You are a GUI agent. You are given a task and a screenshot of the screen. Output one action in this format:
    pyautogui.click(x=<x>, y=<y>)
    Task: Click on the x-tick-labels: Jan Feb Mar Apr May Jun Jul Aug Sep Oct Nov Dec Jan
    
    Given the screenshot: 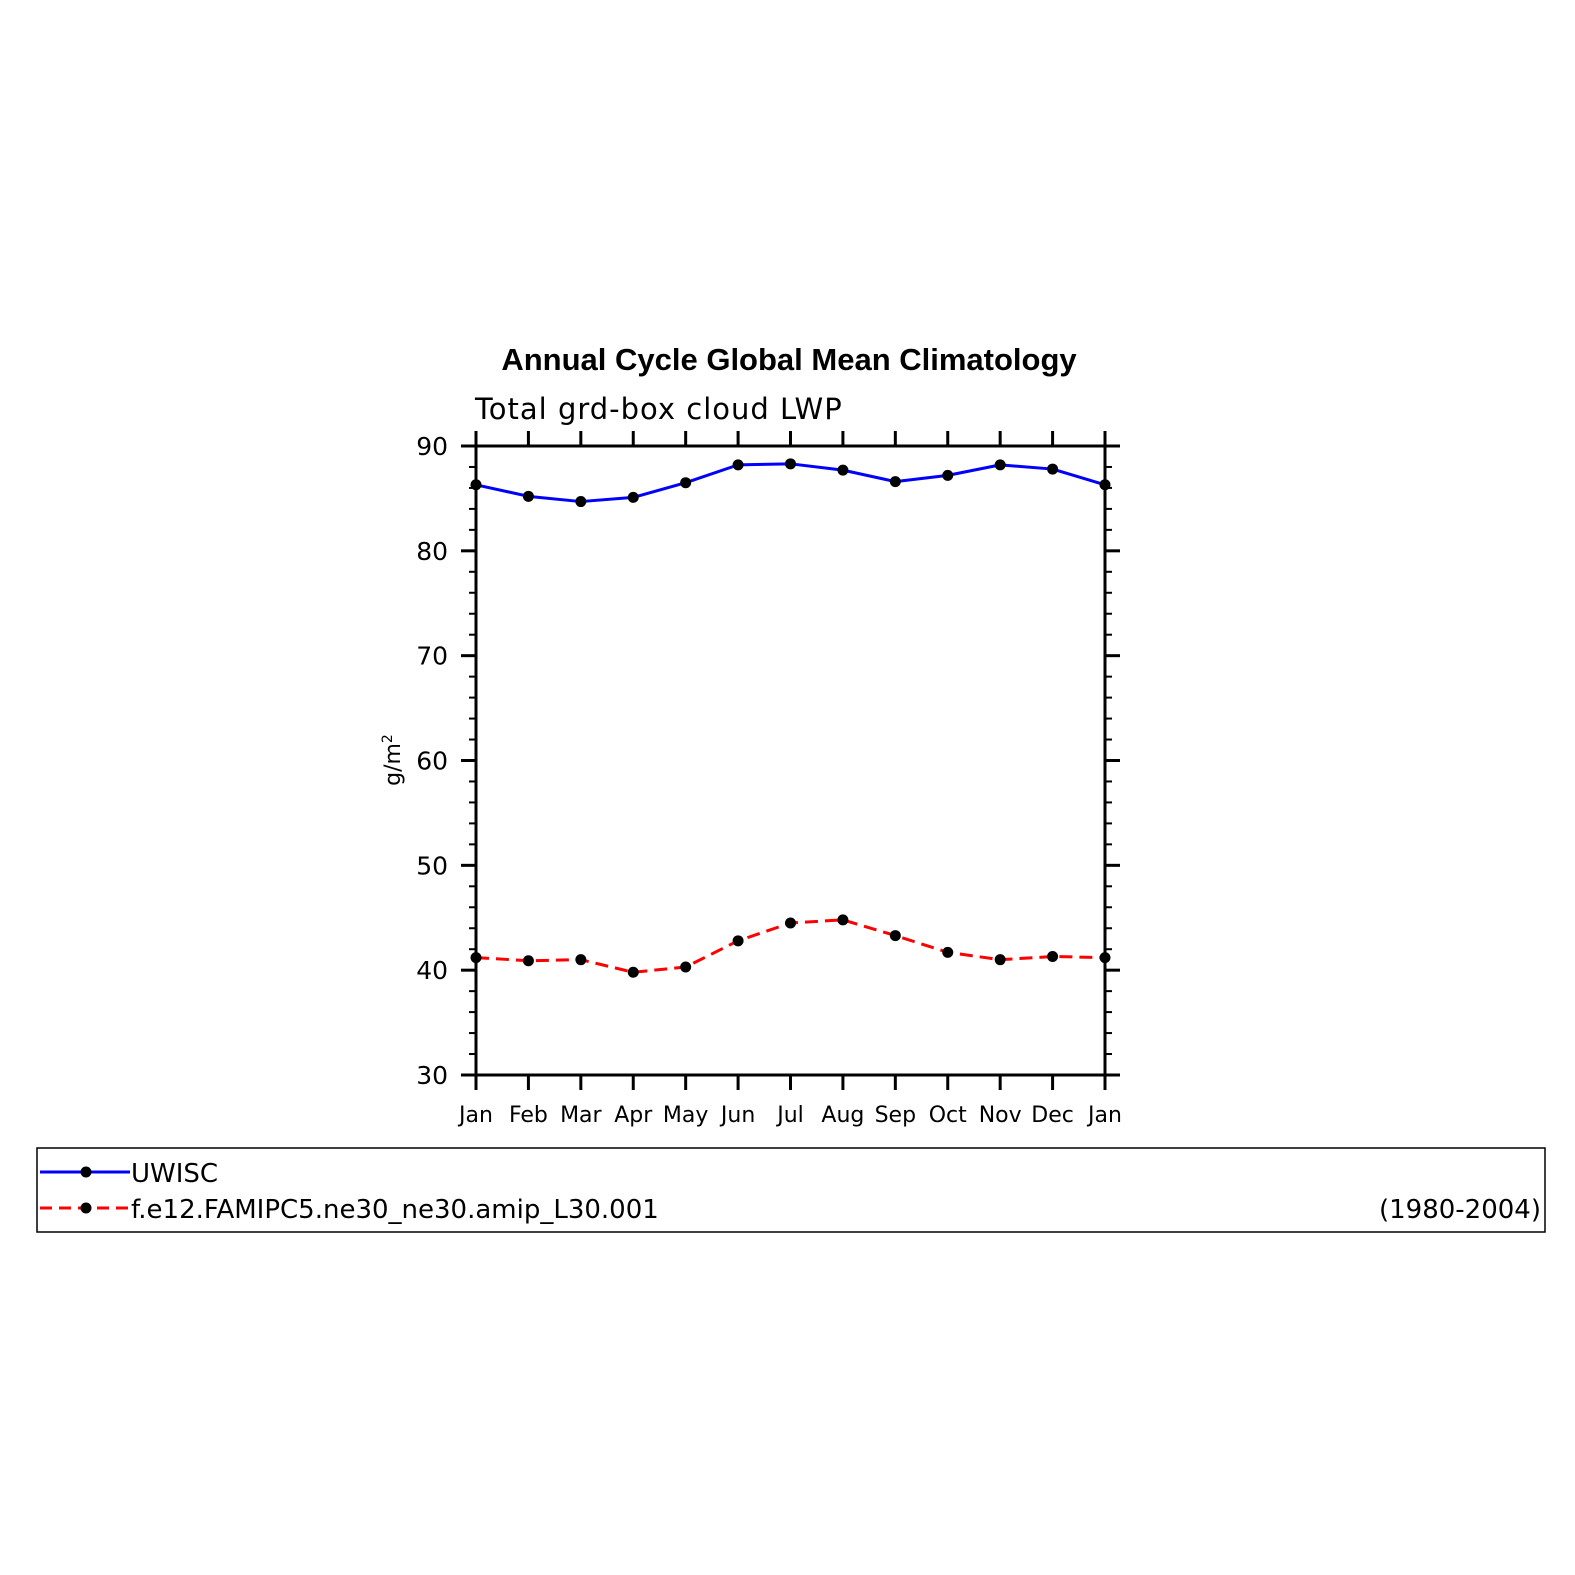 What is the action you would take?
    pyautogui.click(x=789, y=1115)
    